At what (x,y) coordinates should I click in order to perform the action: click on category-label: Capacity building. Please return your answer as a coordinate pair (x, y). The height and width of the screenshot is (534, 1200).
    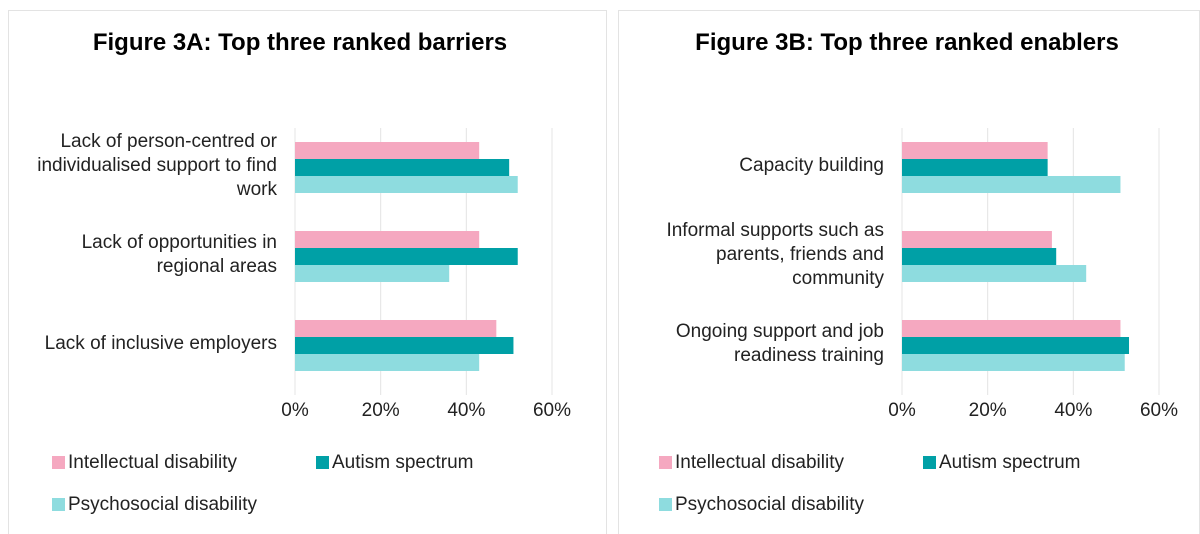
    Looking at the image, I should click on (811, 165).